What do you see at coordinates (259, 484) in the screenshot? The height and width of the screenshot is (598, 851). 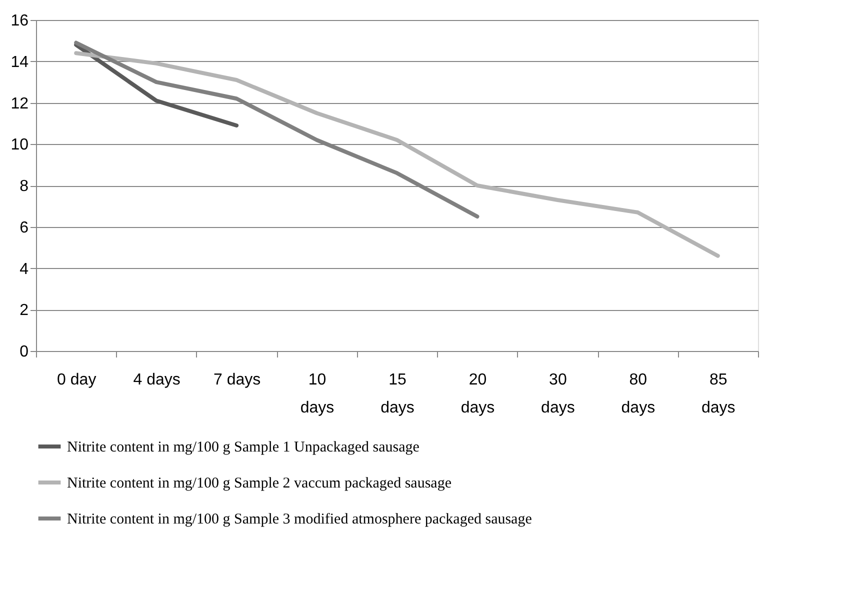 I see `legend-label: Nitrite content in mg/100 g Sample 2 vaccum packaged sausage` at bounding box center [259, 484].